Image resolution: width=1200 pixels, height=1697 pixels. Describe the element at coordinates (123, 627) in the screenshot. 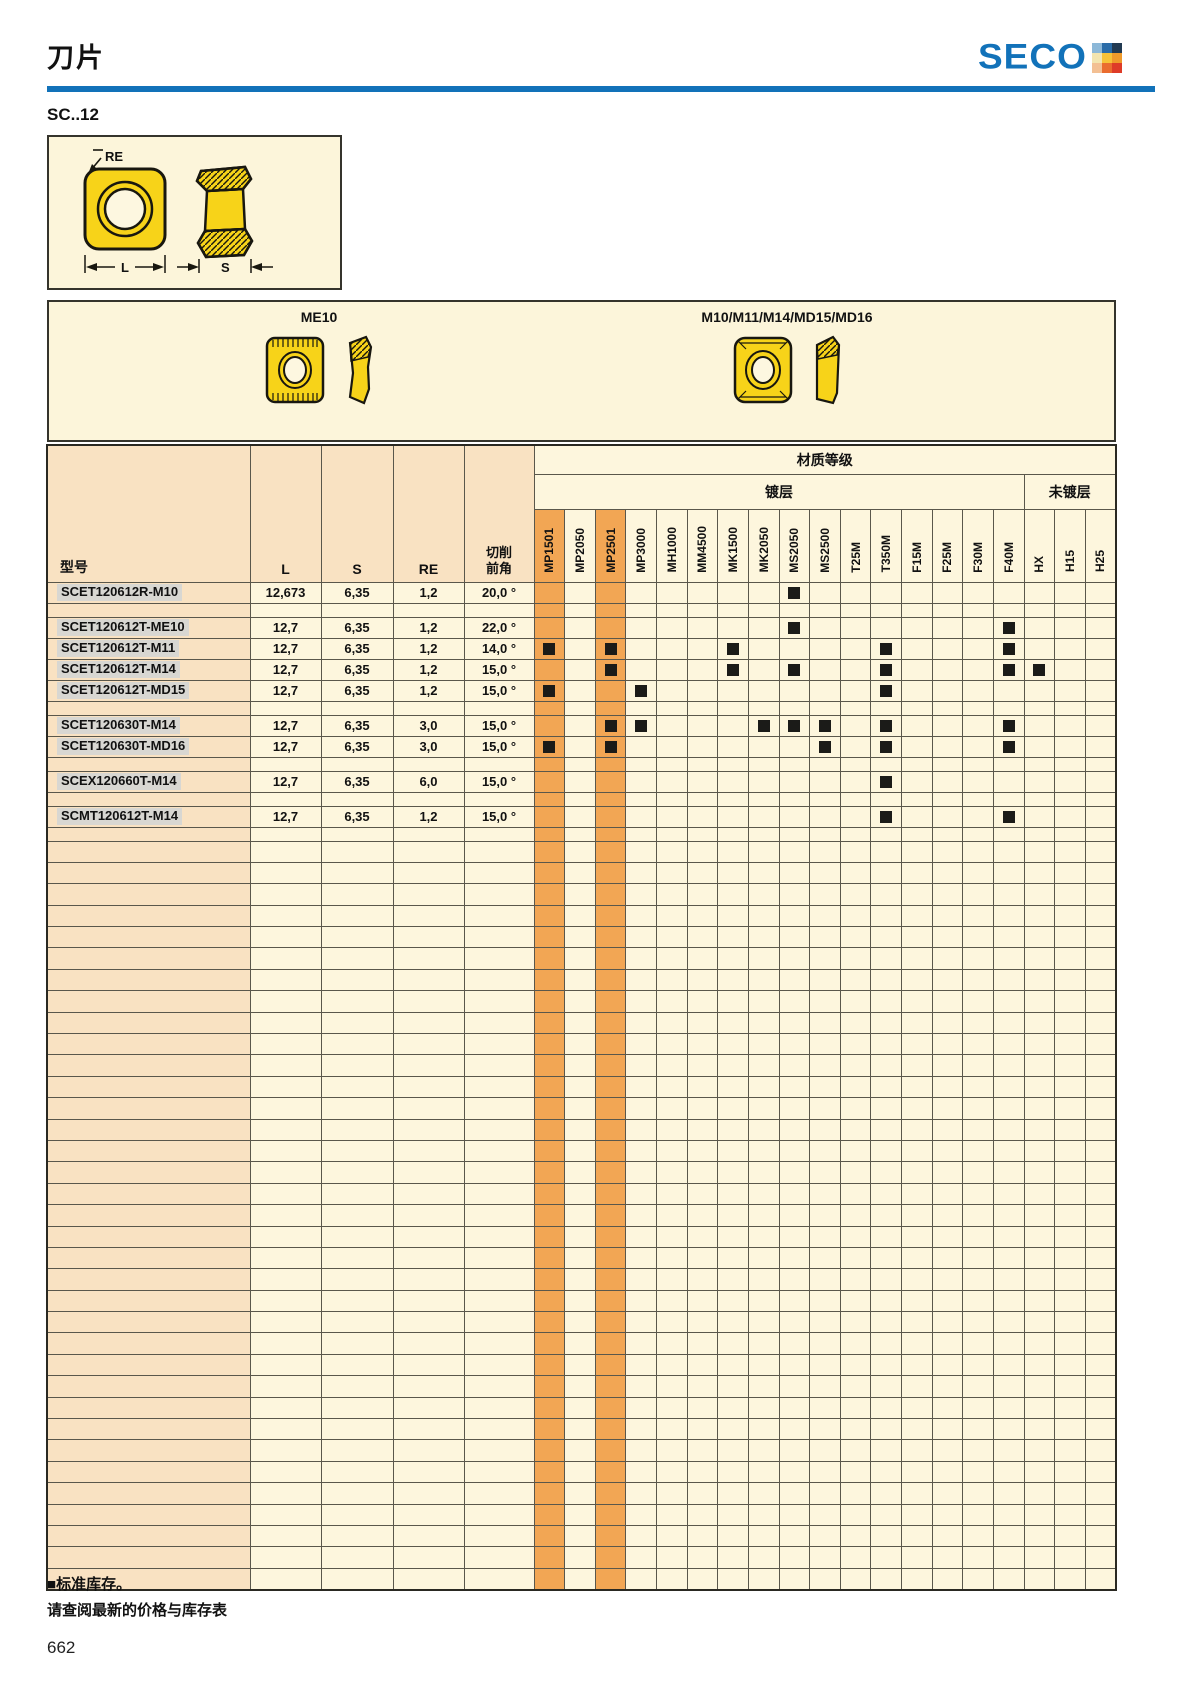

I see `model-name: SCET120612T-ME10` at that location.